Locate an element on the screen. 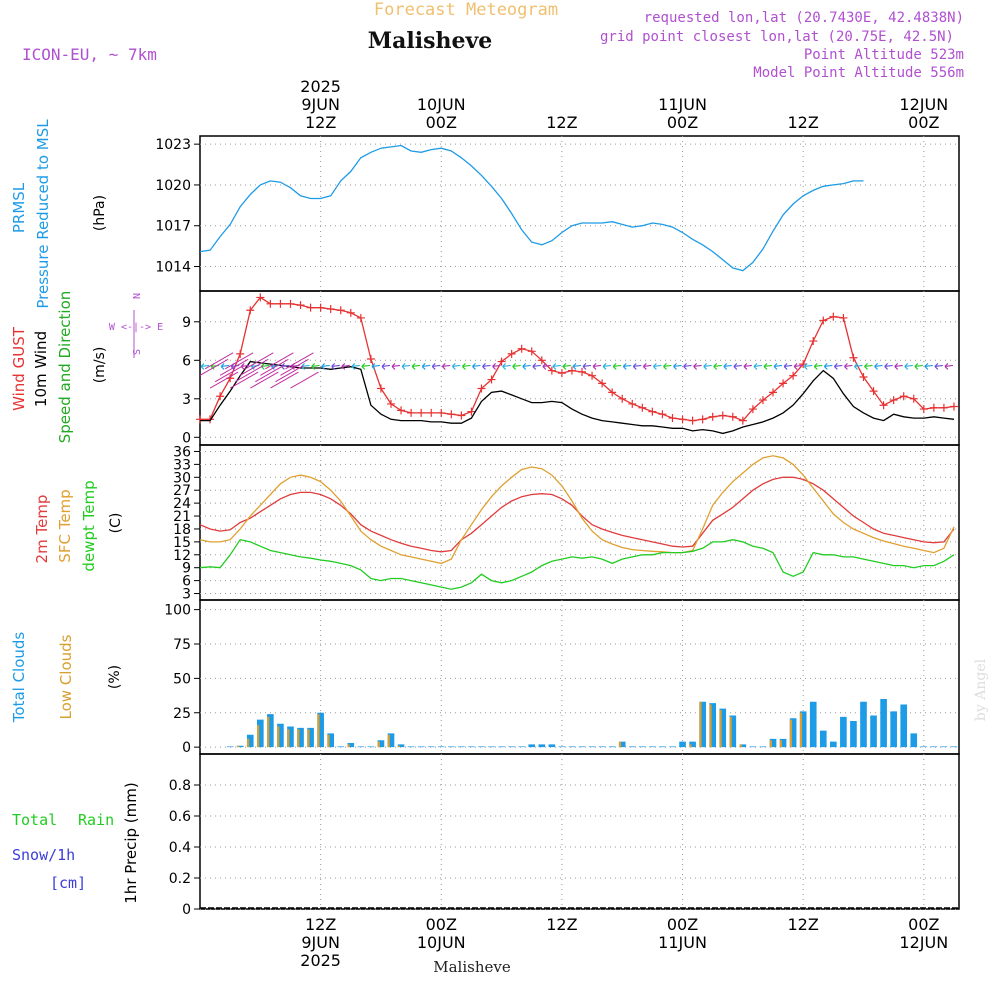 The width and height of the screenshot is (1000, 1000). top-time-label: 2025 is located at coordinates (320, 86).